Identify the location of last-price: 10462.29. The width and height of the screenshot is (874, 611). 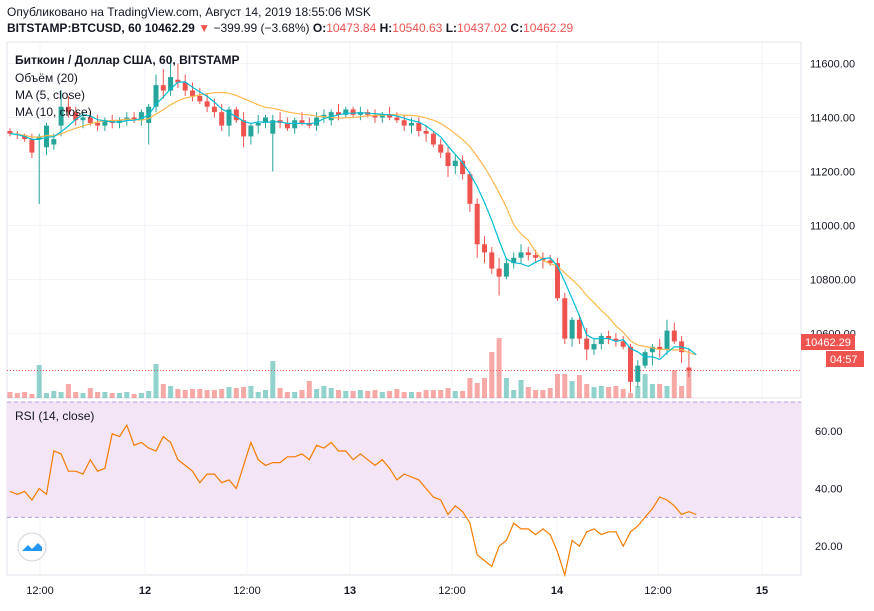
(169, 28).